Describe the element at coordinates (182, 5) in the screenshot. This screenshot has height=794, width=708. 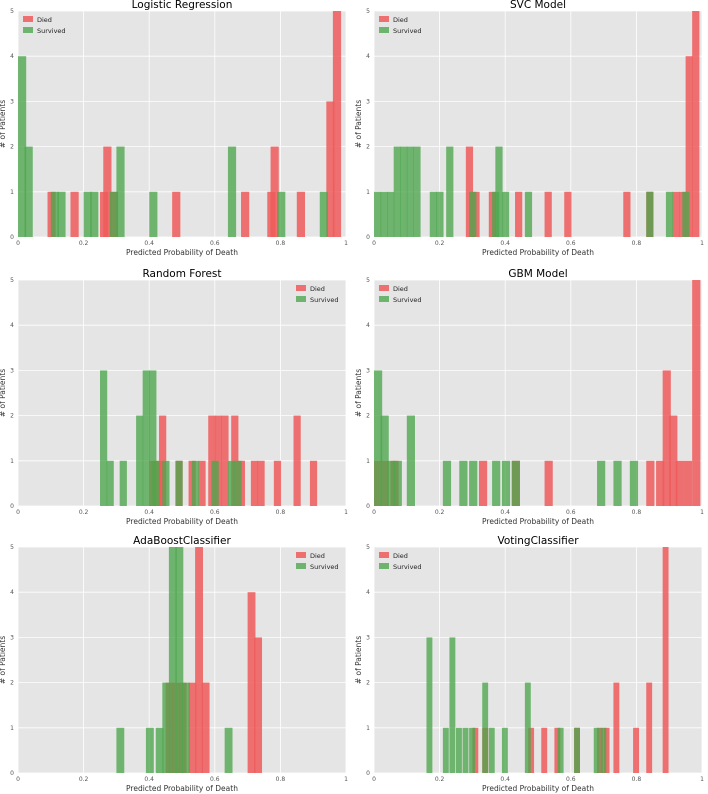
I see `chart-title: Logistic Regression` at that location.